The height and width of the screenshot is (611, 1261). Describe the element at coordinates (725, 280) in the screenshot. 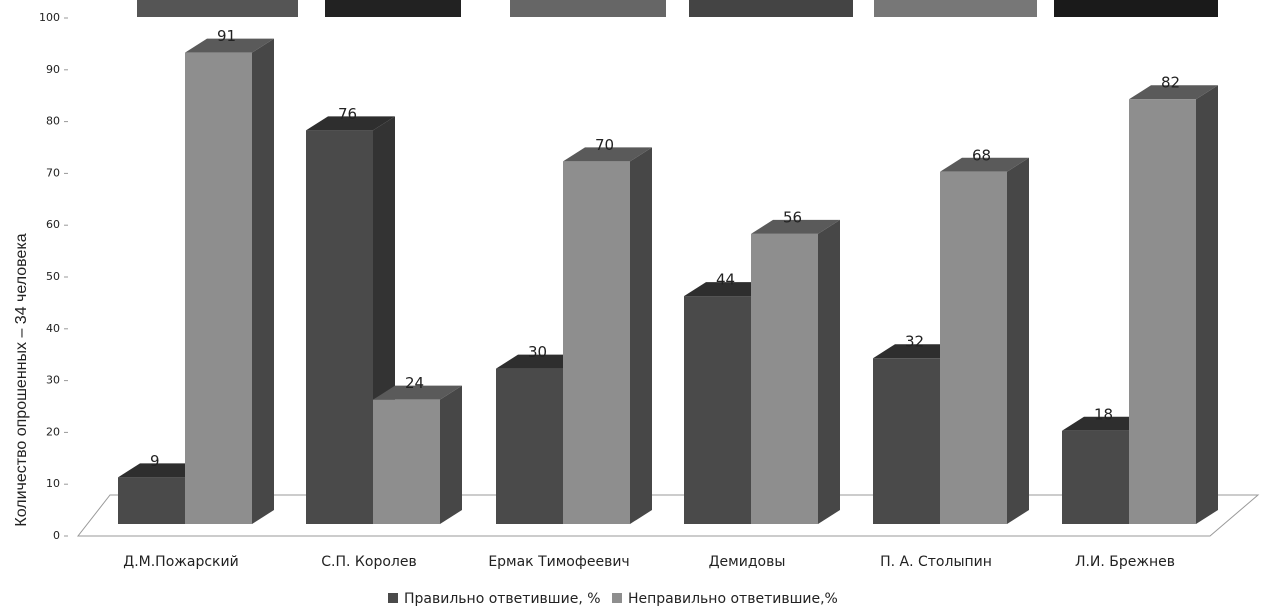

I see `value-label: 44` at that location.